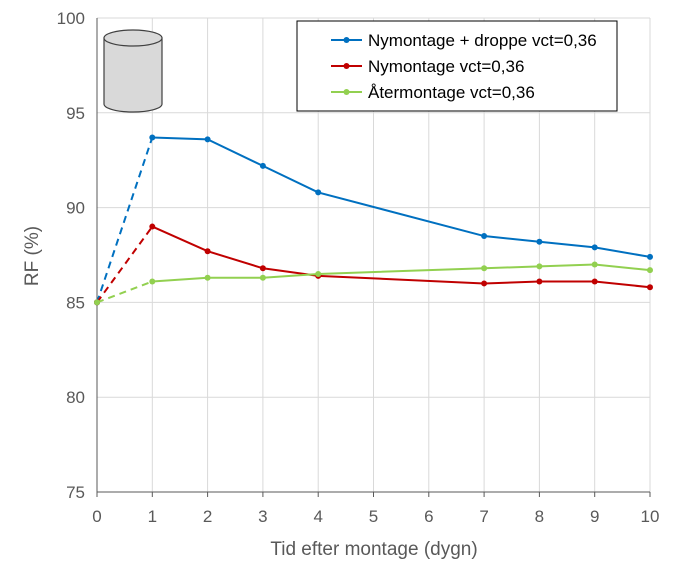 This screenshot has width=673, height=563. Describe the element at coordinates (401, 273) in the screenshot. I see `series-2-line` at that location.